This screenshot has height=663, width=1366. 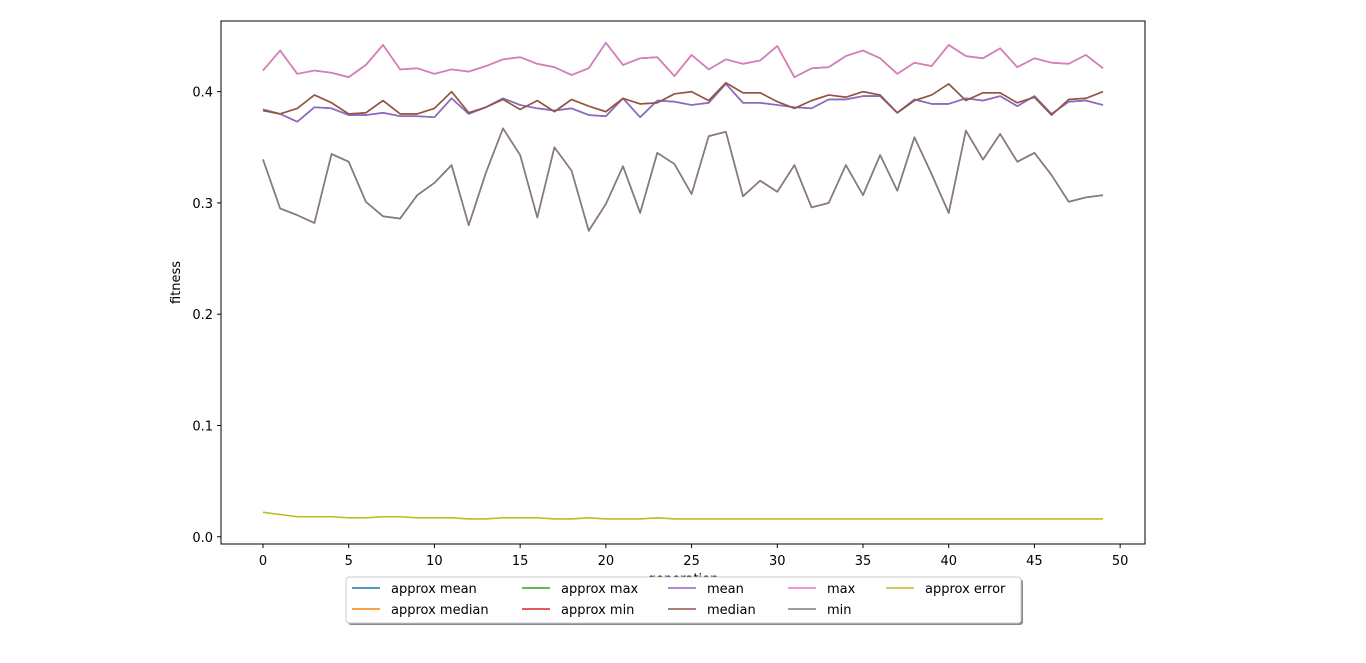 I want to click on x-tick-label: 0, so click(x=263, y=561).